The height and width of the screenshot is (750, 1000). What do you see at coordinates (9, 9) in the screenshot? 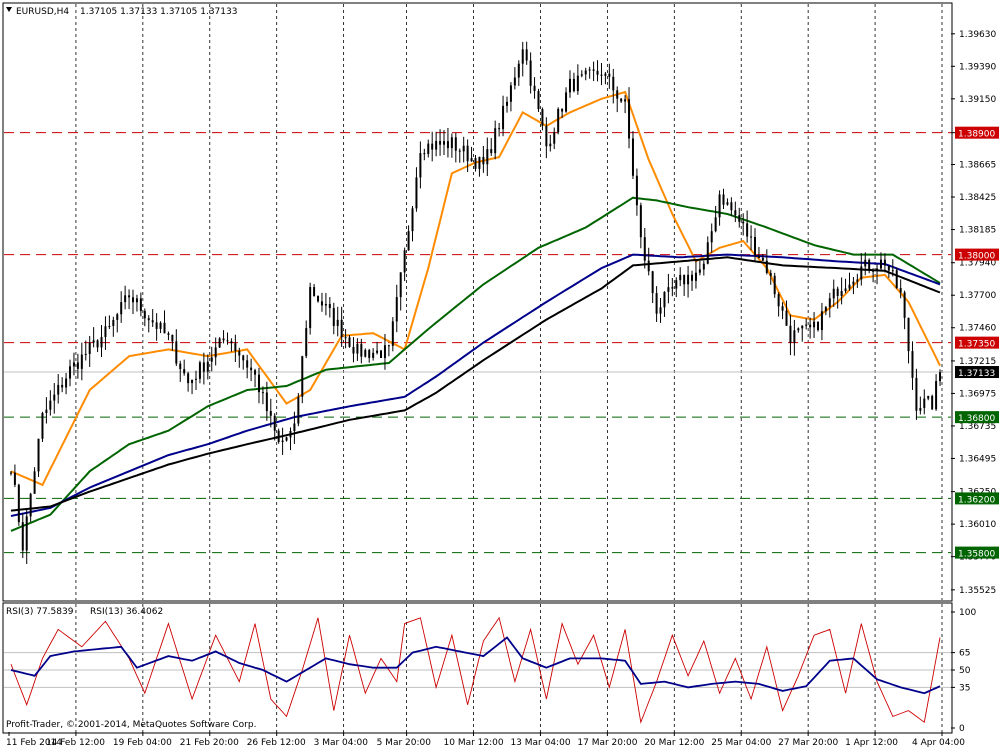
I see `dropdown-arrow-icon` at bounding box center [9, 9].